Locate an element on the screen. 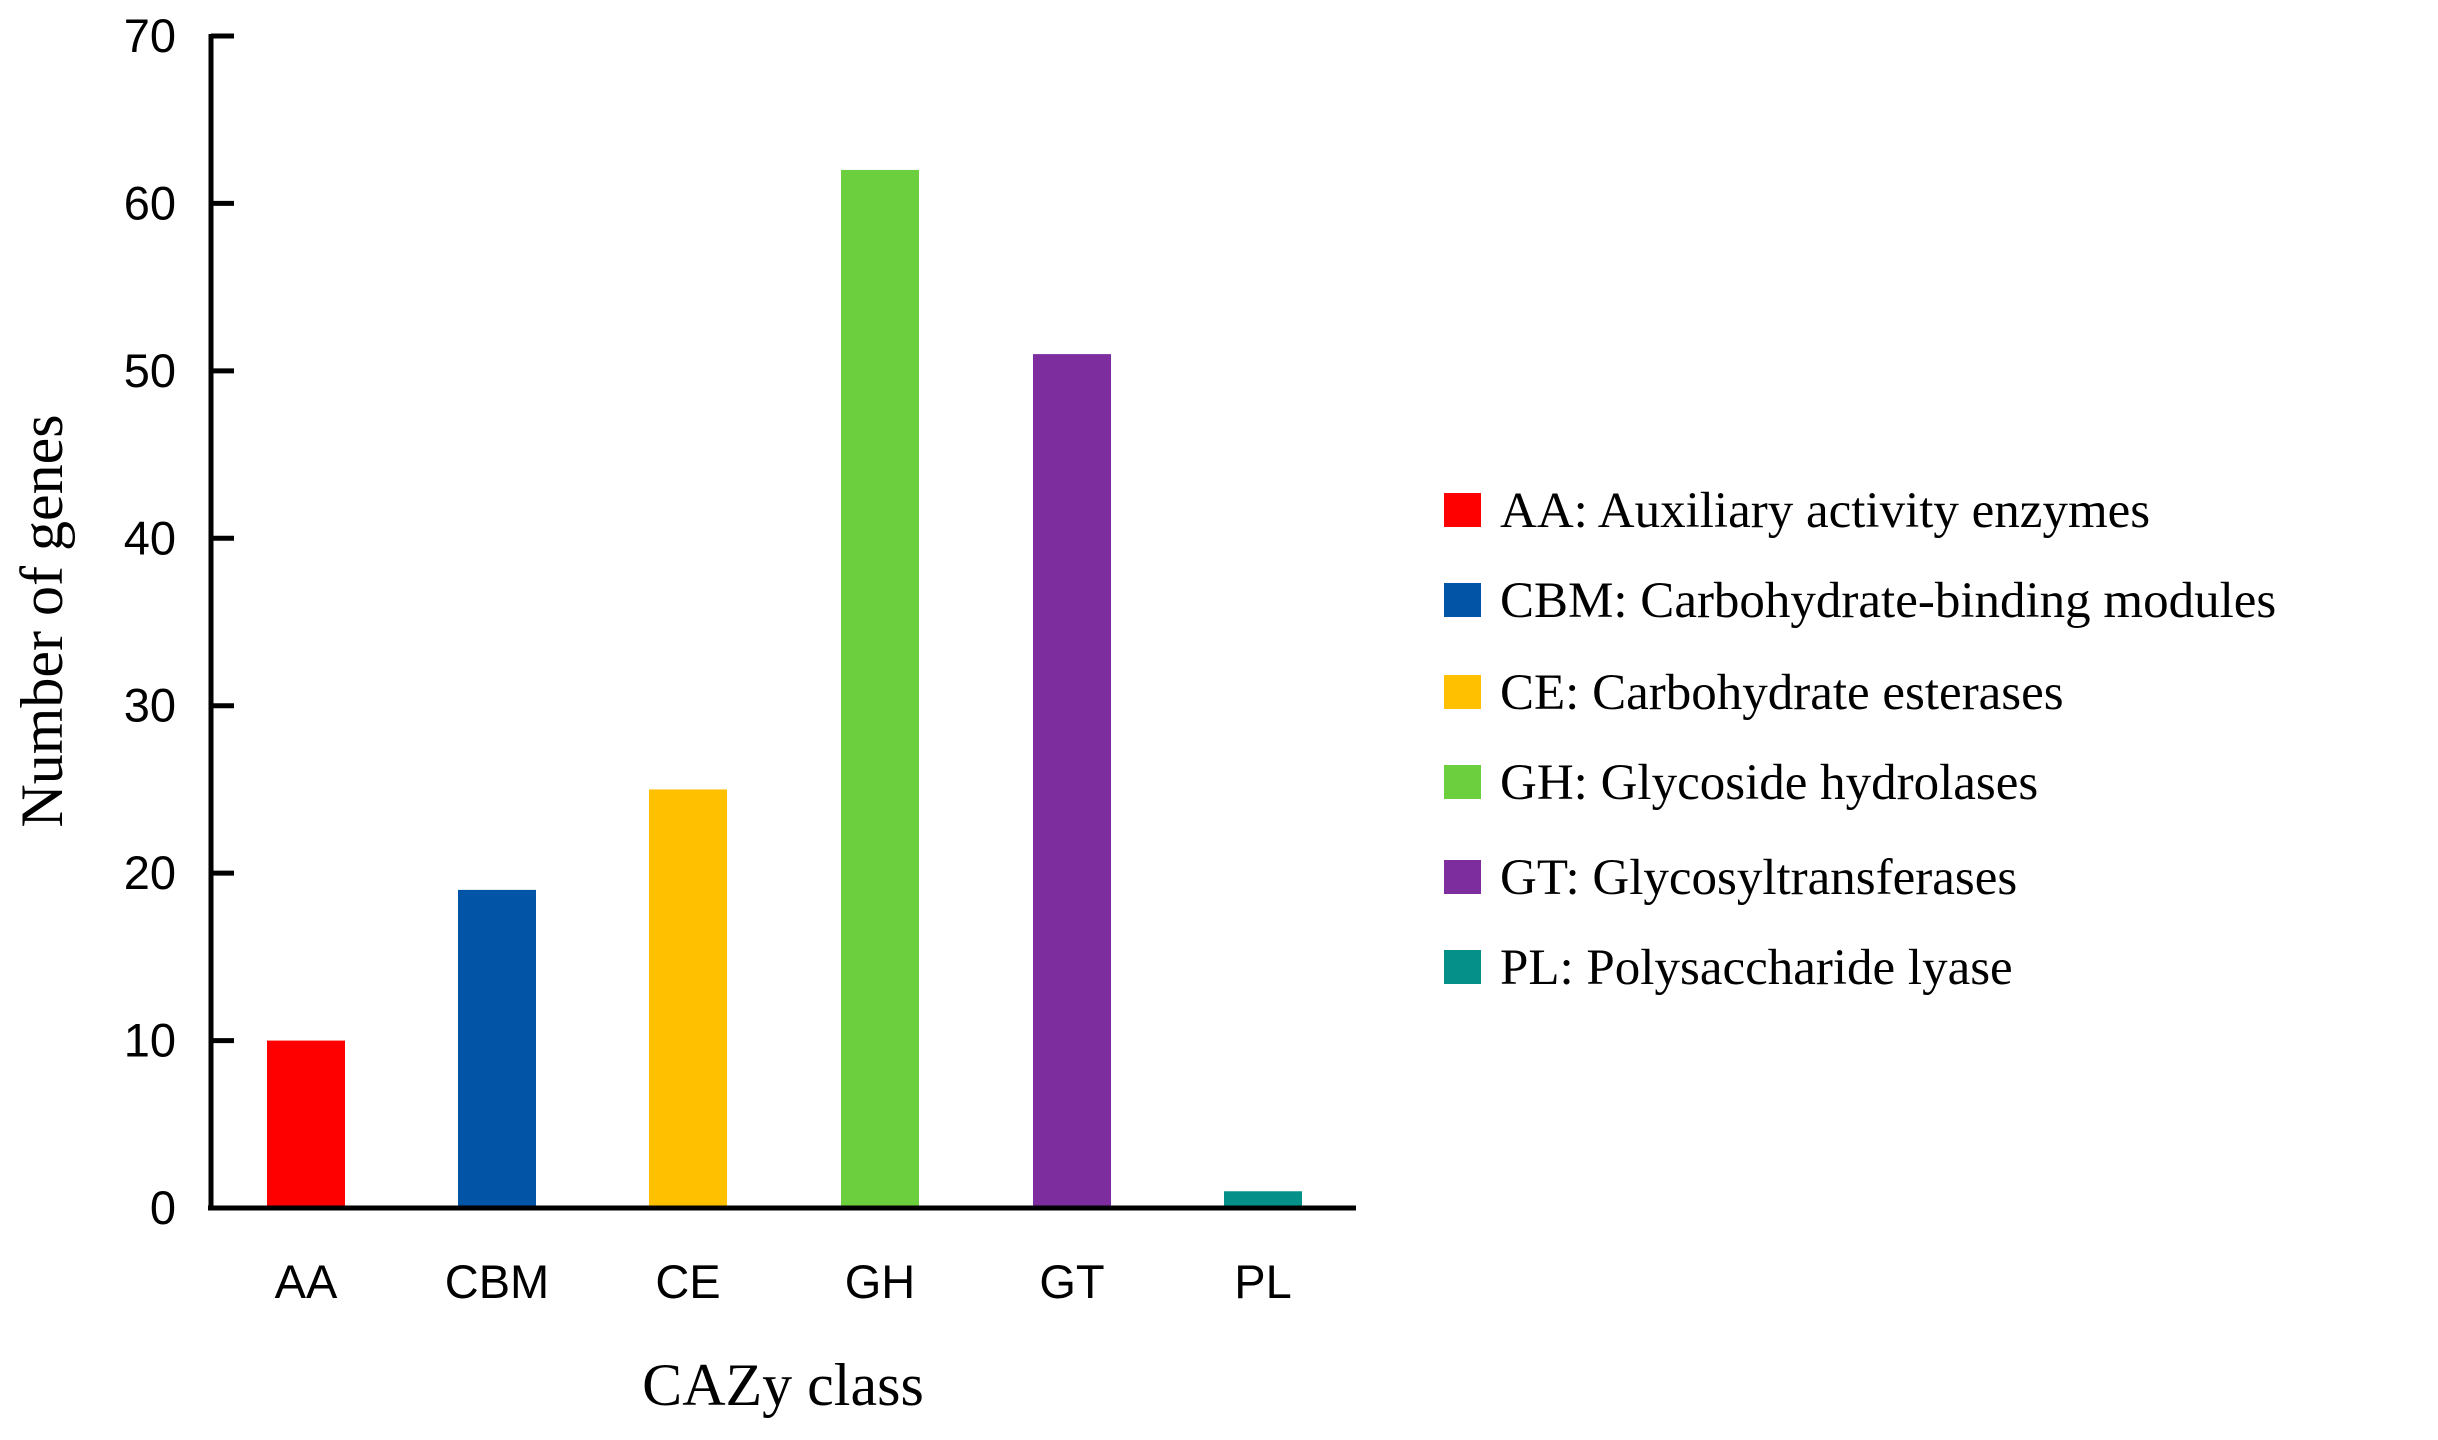 The image size is (2438, 1440). y-tick-label: 10 is located at coordinates (150, 1040).